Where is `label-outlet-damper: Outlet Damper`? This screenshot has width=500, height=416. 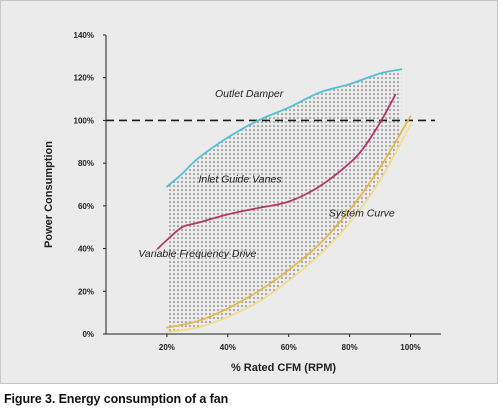 label-outlet-damper: Outlet Damper is located at coordinates (249, 94).